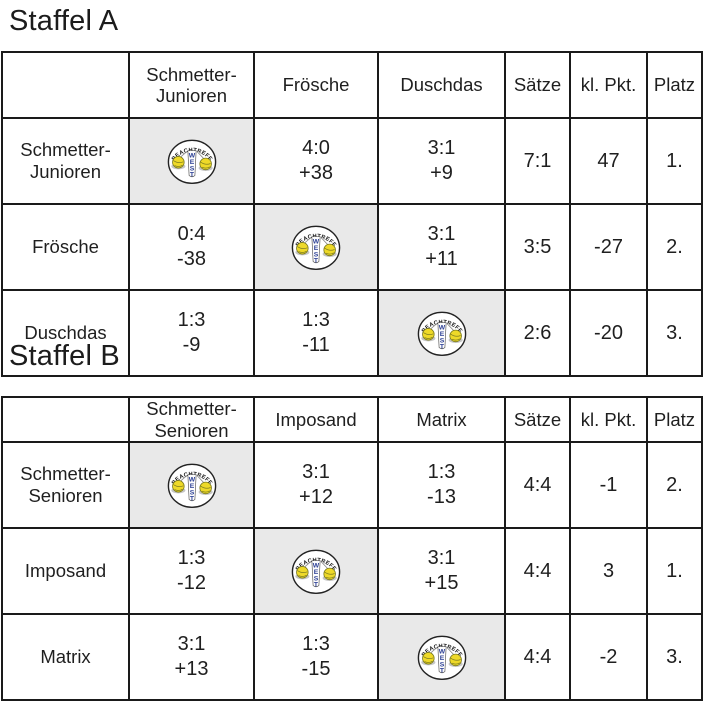 The width and height of the screenshot is (704, 701). What do you see at coordinates (65, 161) in the screenshot?
I see `team-label: Schmetter- Junioren` at bounding box center [65, 161].